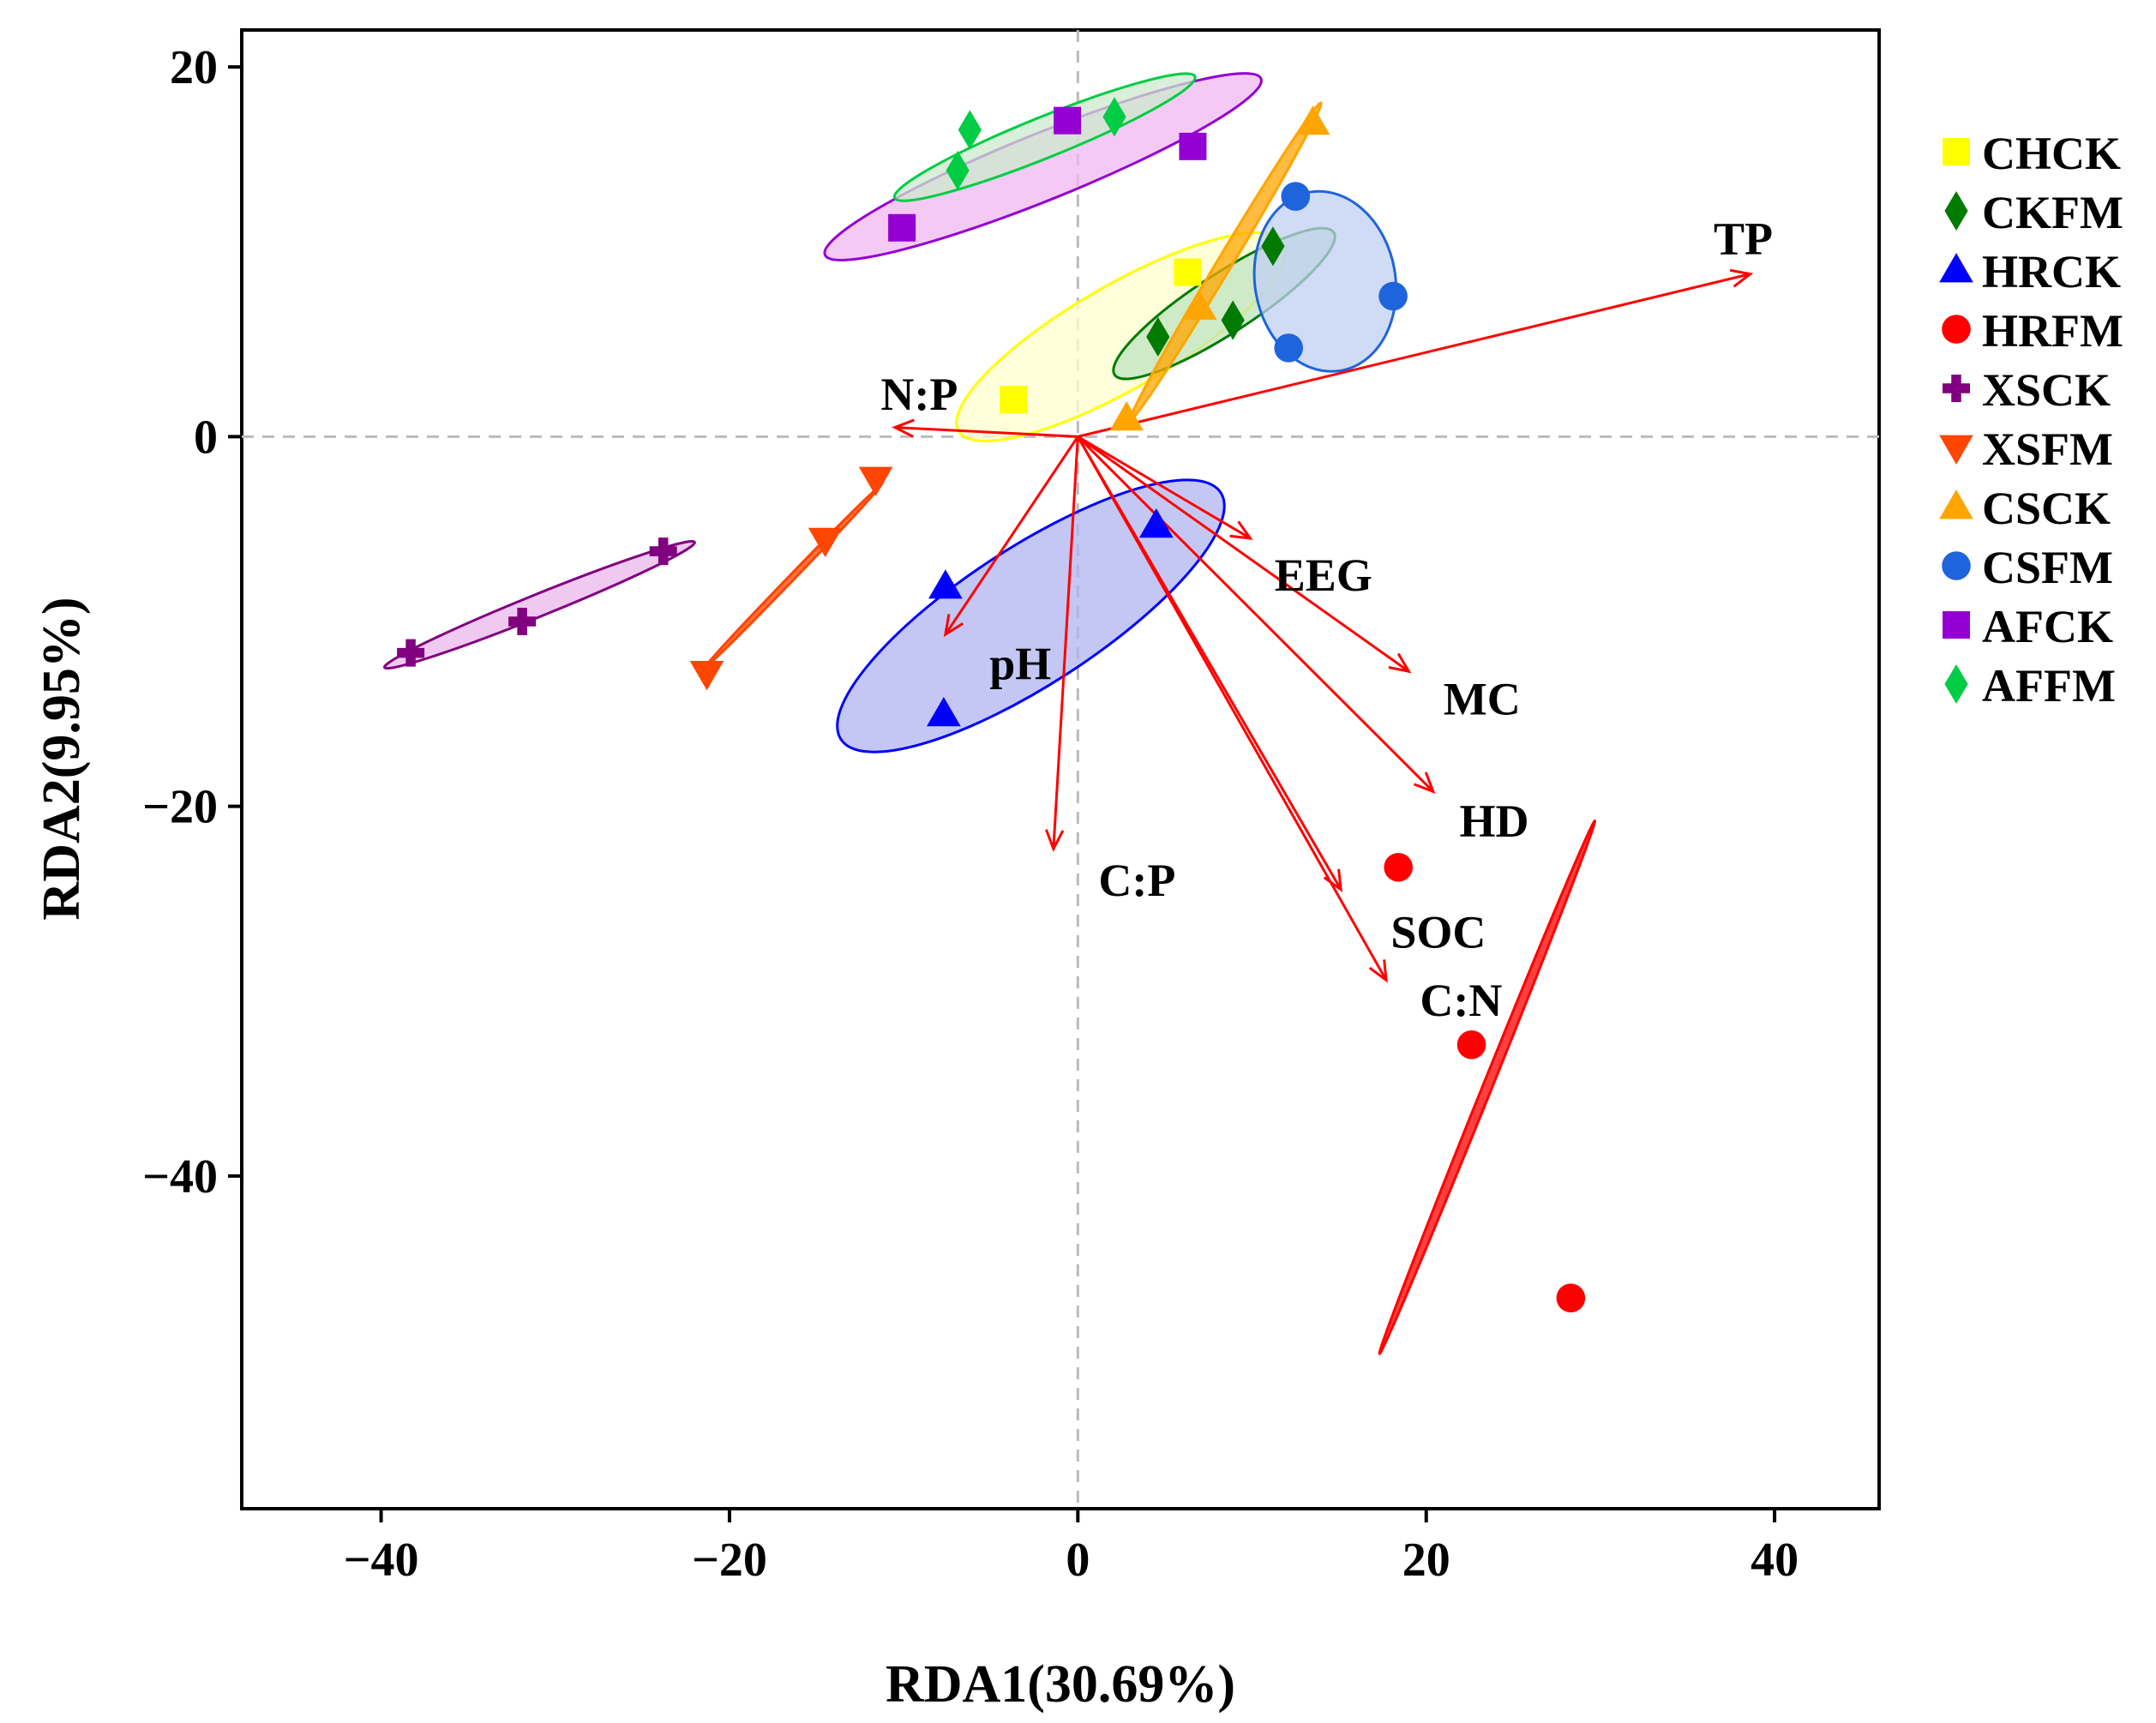  What do you see at coordinates (381, 1560) in the screenshot?
I see `x-tick-label: −40` at bounding box center [381, 1560].